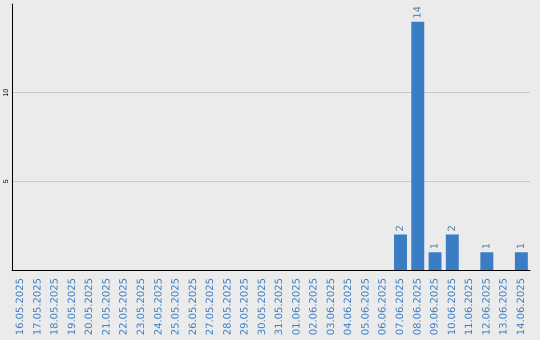  Describe the element at coordinates (20, 307) in the screenshot. I see `x-tick-label: 16.05.2025` at that location.